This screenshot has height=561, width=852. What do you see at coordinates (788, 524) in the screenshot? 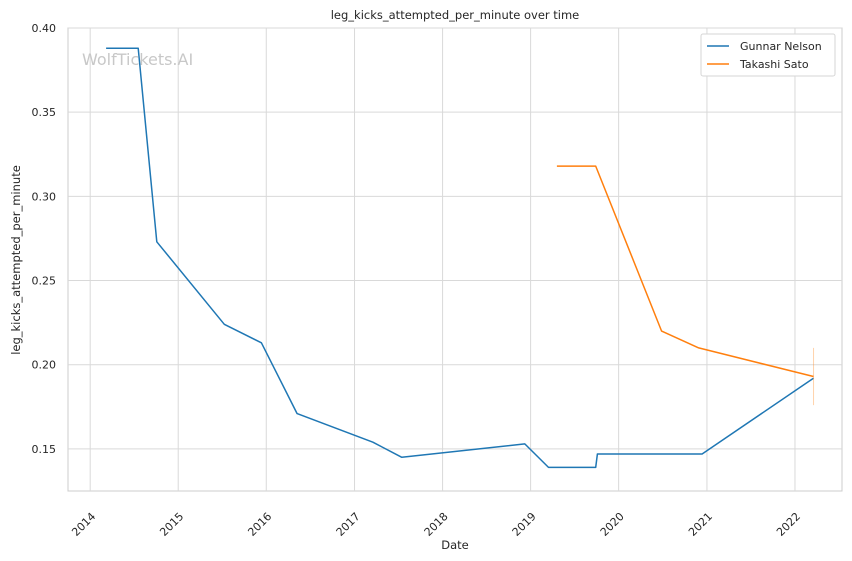
I see `x-tick-label: 2022` at bounding box center [788, 524].